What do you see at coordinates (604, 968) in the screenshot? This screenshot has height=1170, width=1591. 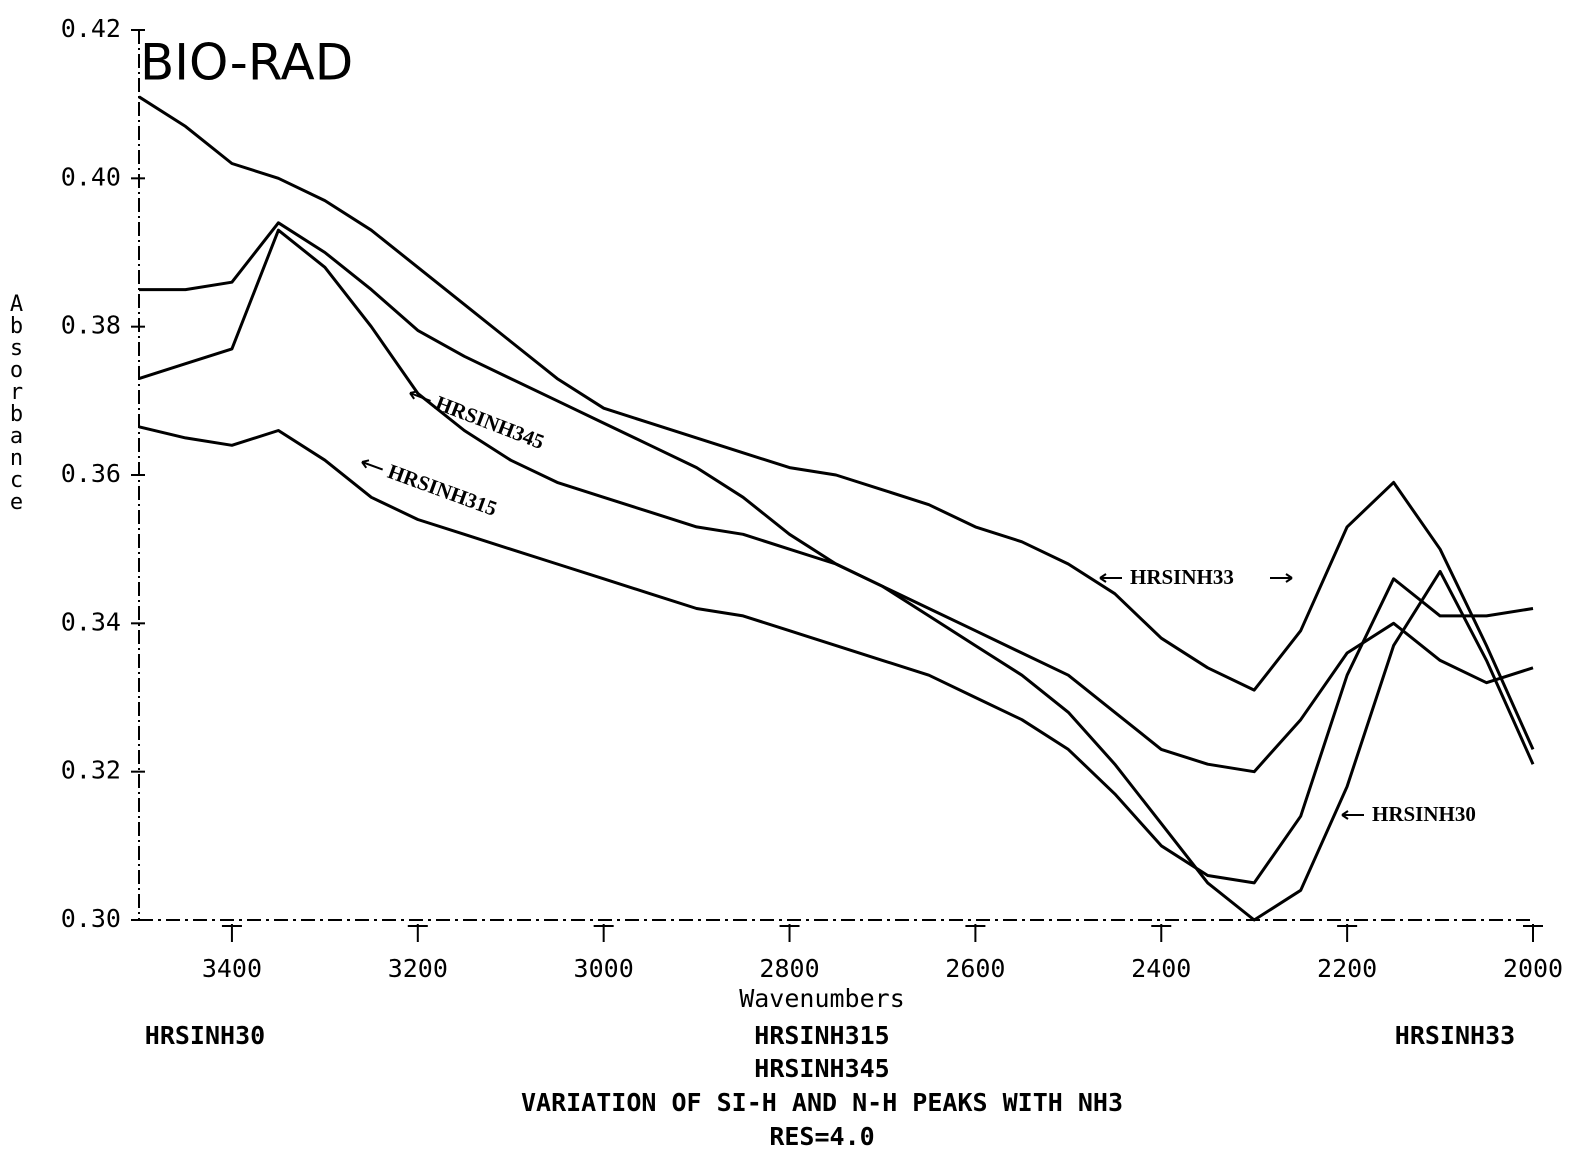 I see `x-tick-label: 3000` at bounding box center [604, 968].